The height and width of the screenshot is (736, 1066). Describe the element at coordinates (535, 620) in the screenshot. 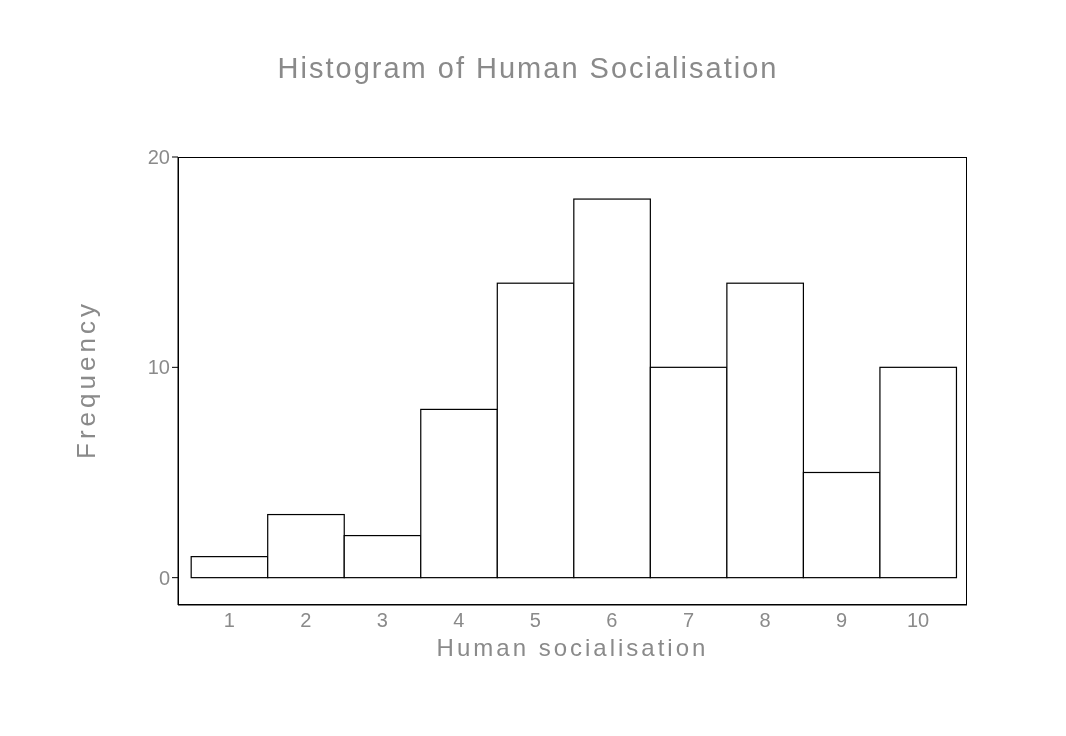

I see `x-tick-label: 5` at that location.